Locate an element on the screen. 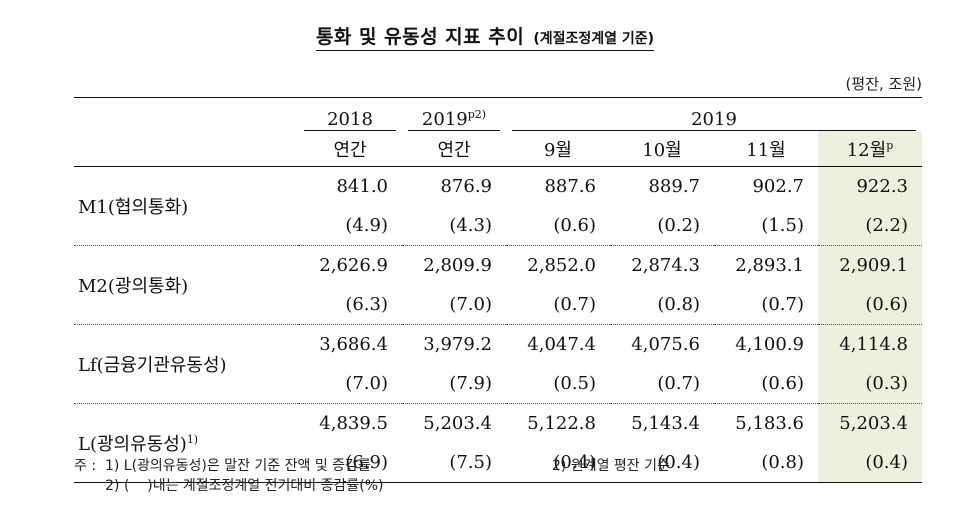 The image size is (970, 511). header-period-sep: 9월 is located at coordinates (558, 149).